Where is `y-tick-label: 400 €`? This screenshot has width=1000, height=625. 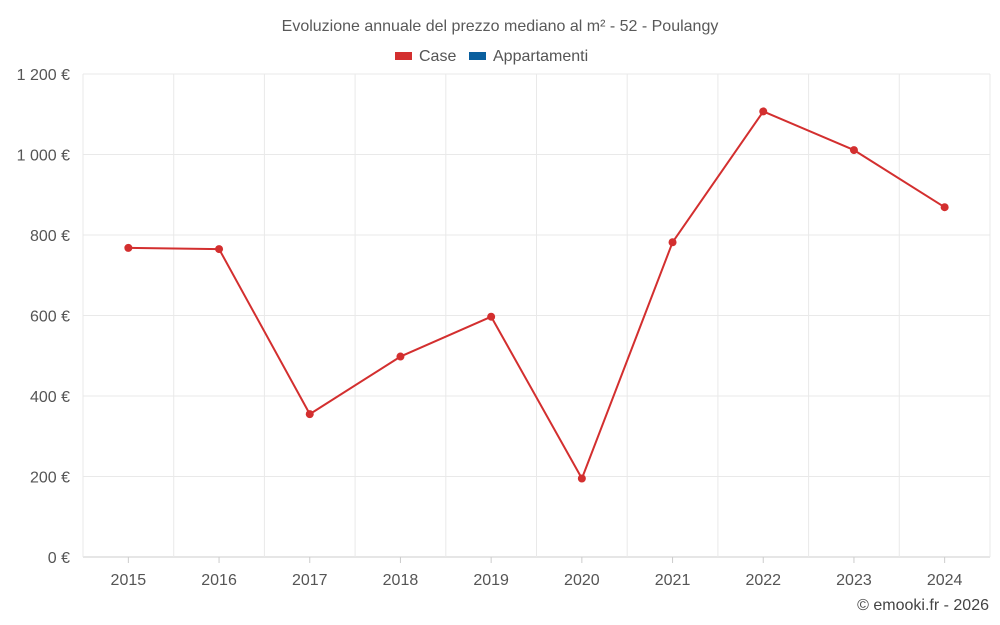 y-tick-label: 400 € is located at coordinates (50, 397).